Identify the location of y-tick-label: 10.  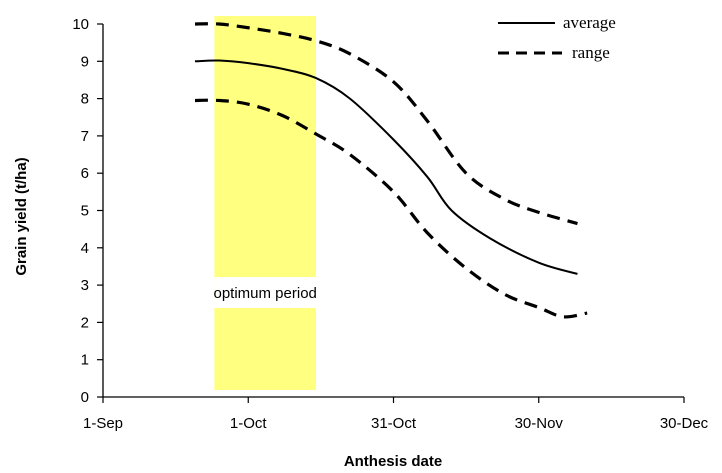
(80, 24).